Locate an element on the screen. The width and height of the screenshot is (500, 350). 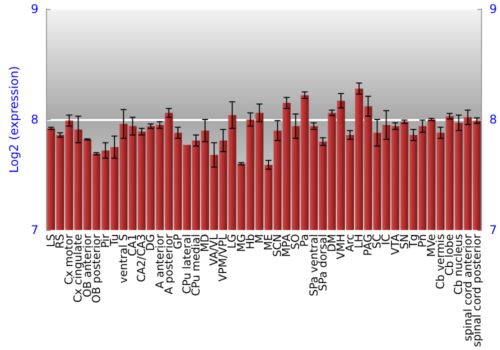
y2-tick-label: 8 is located at coordinates (493, 119).